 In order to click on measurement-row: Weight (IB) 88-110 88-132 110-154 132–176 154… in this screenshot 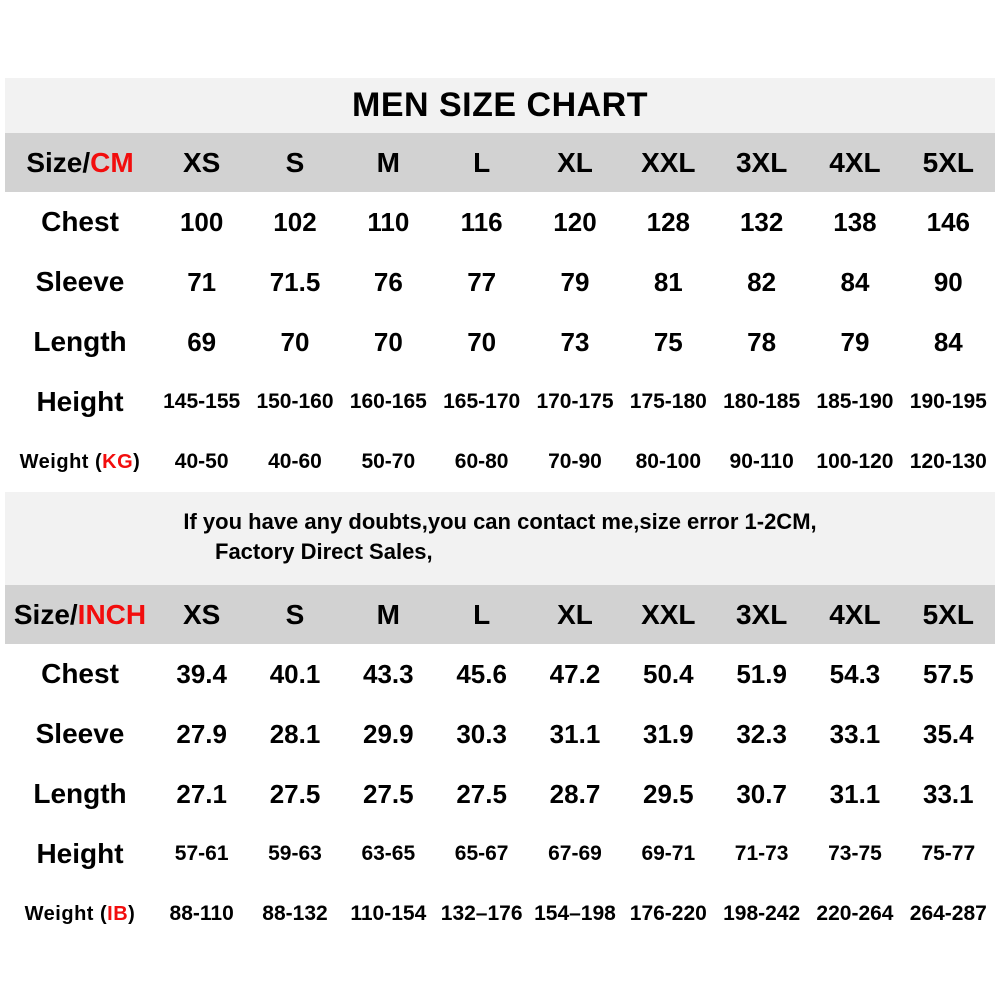, I will do `click(500, 914)`.